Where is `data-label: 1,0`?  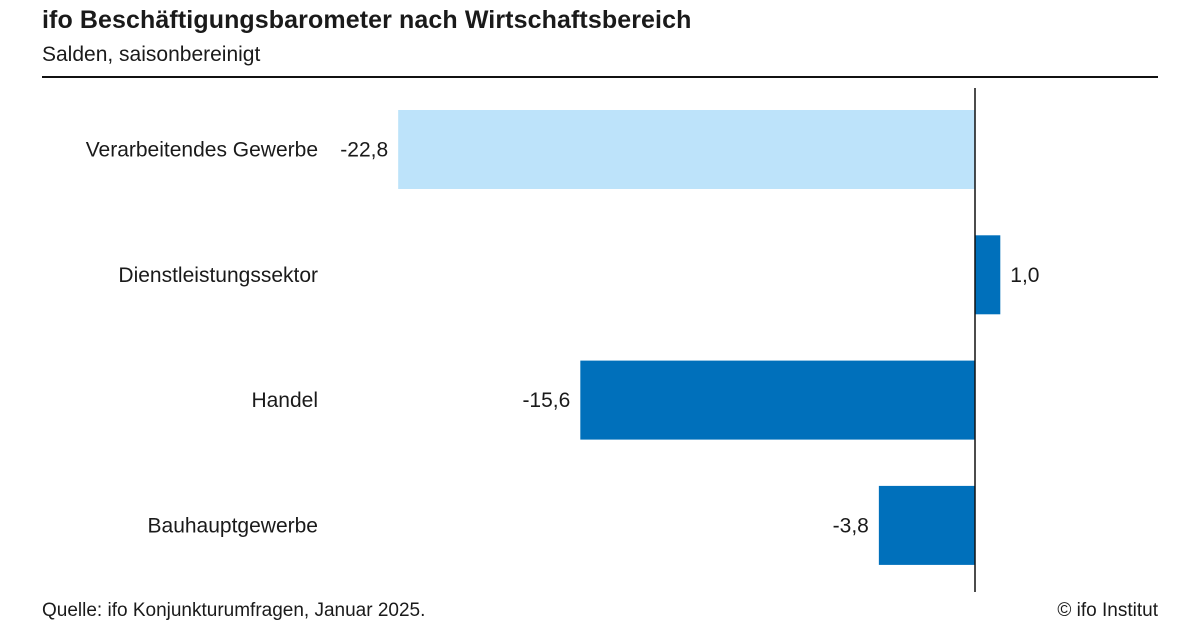
data-label: 1,0 is located at coordinates (1024, 275).